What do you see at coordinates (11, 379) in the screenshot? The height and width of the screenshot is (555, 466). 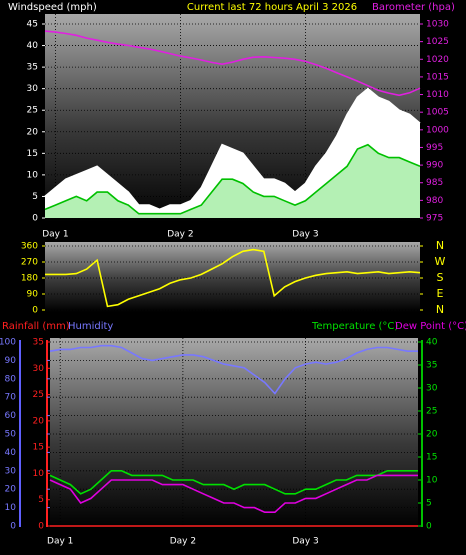 I see `y-tick-label: 80` at bounding box center [11, 379].